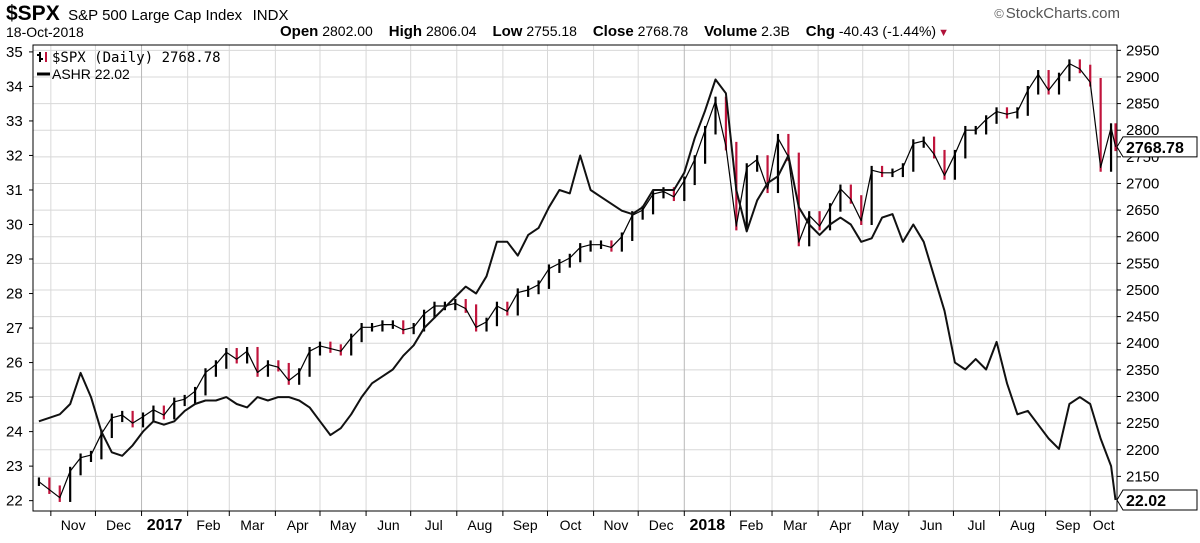 Image resolution: width=1200 pixels, height=543 pixels. I want to click on last-value-label: 2768.78, so click(1155, 148).